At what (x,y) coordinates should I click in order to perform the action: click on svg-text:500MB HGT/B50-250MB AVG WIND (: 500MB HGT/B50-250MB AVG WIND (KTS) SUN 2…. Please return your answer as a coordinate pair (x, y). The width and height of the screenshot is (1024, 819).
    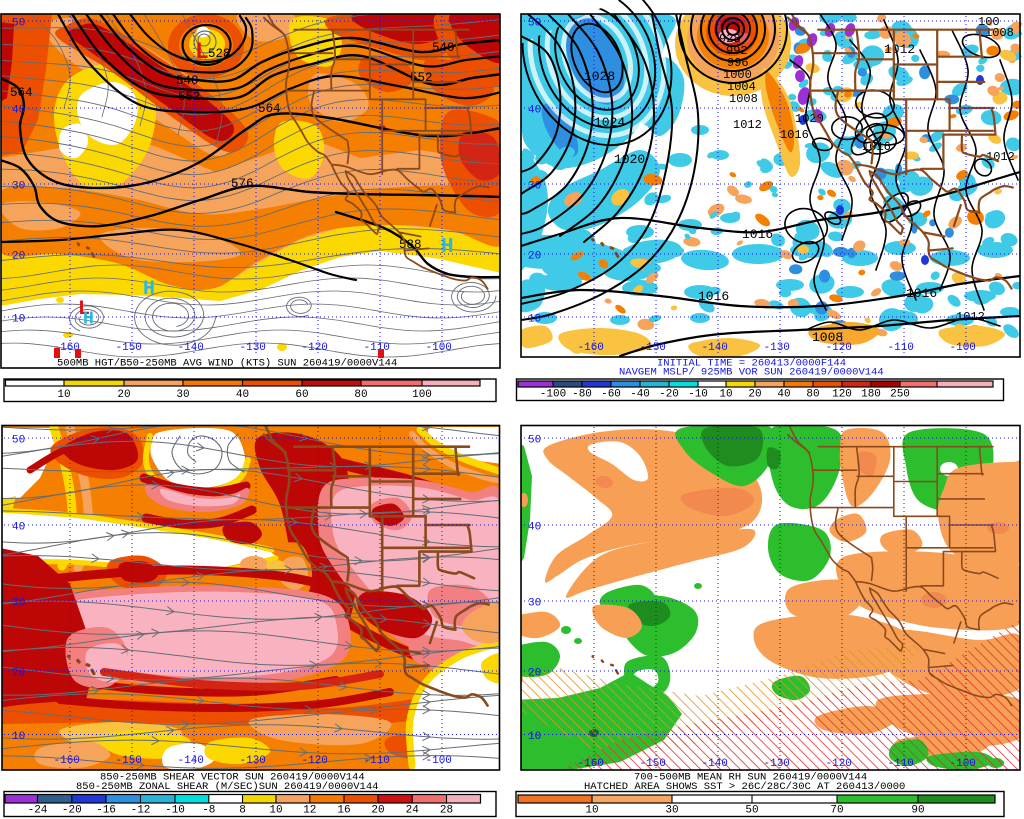
    Looking at the image, I should click on (227, 364).